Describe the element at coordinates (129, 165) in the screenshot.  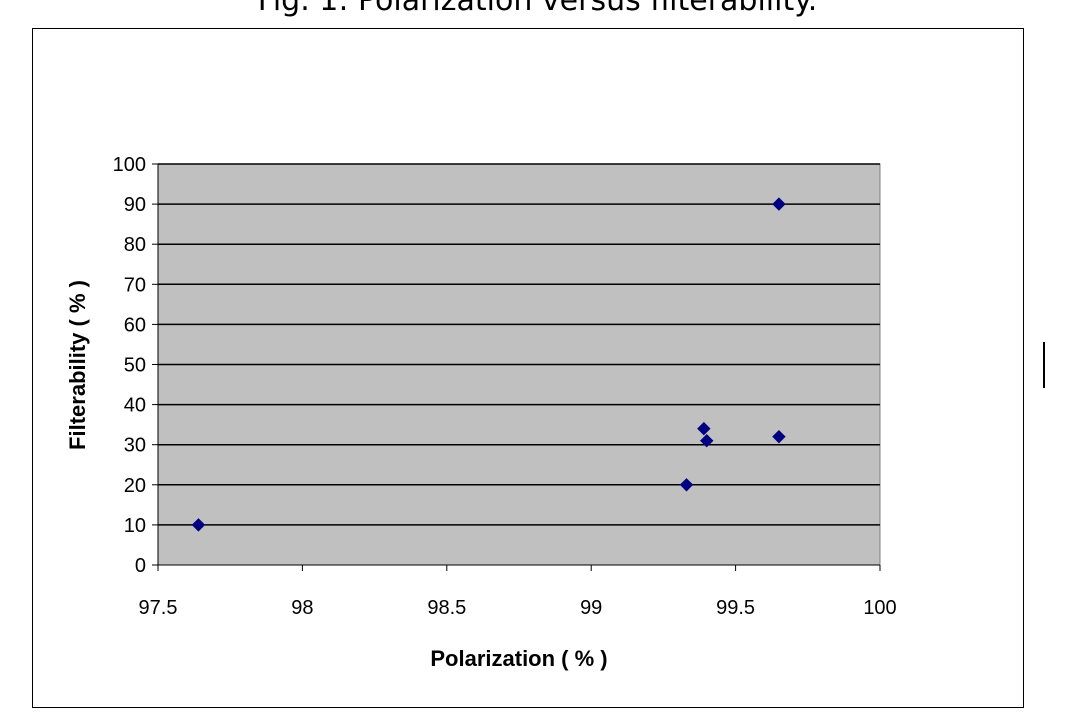
I see `y-tick-label: 100` at that location.